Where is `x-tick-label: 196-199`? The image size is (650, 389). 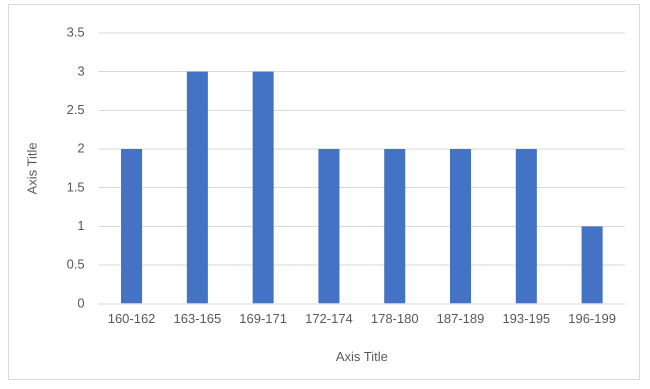
x-tick-label: 196-199 is located at coordinates (592, 318).